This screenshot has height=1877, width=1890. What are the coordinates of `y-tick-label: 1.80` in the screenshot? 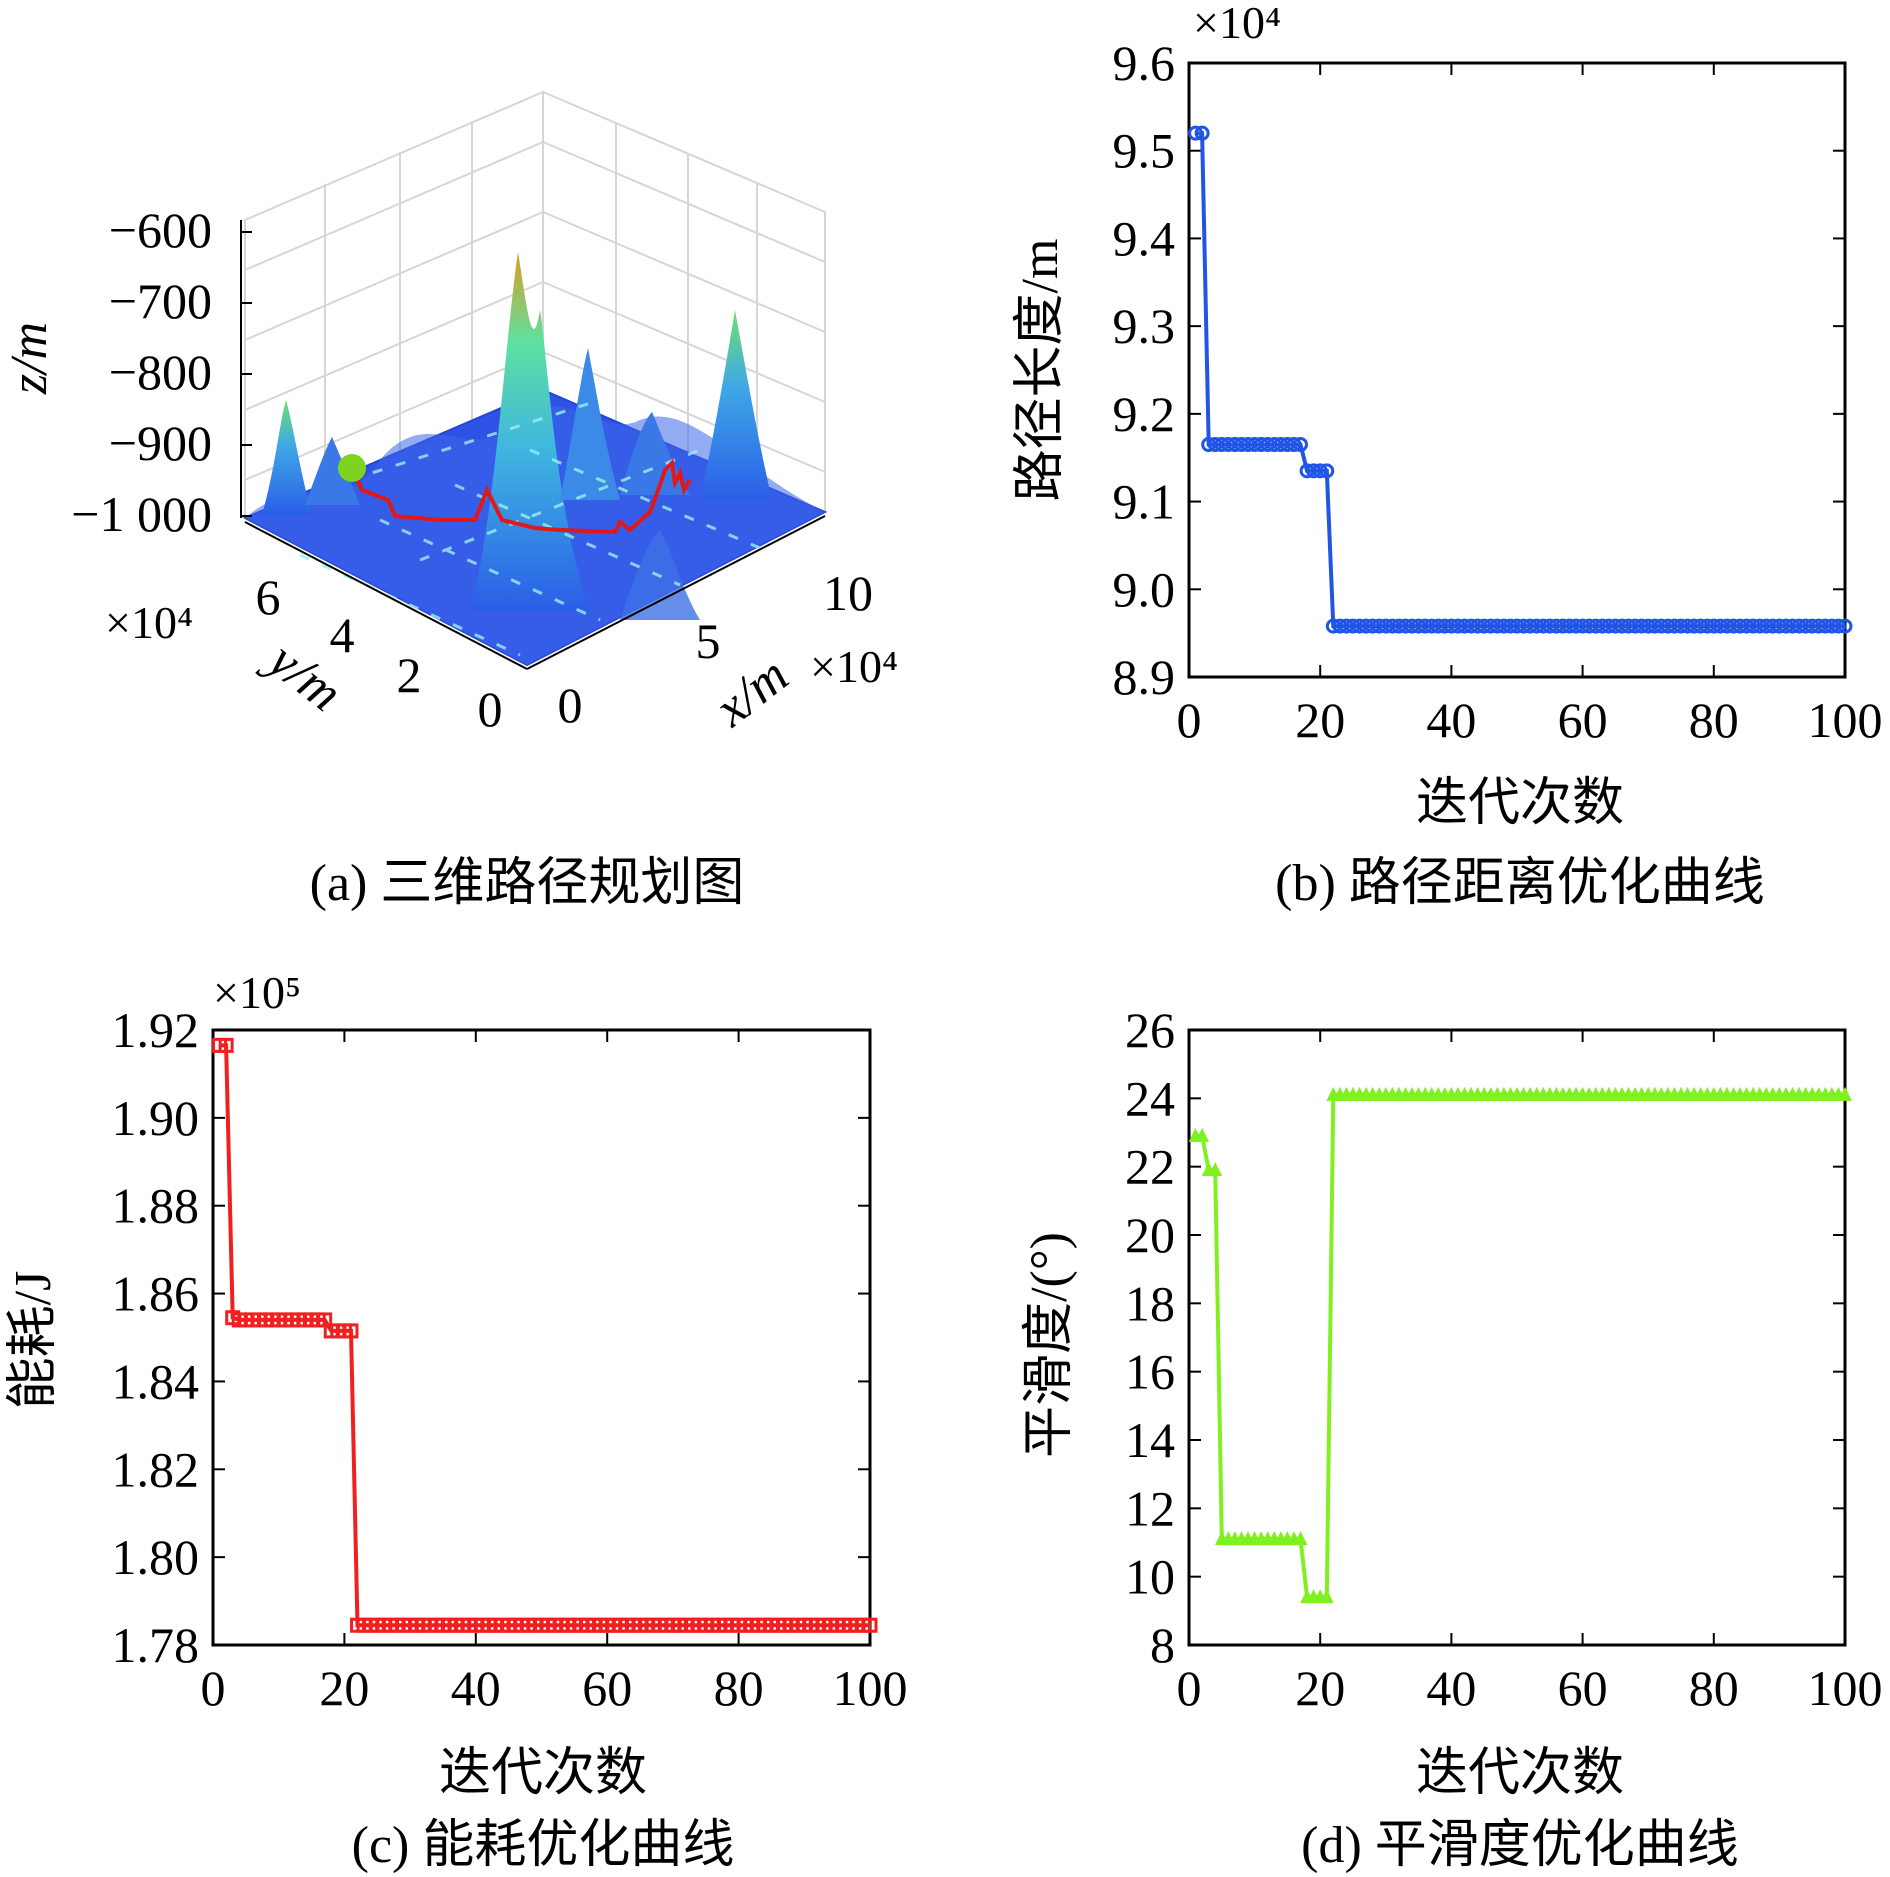 It's located at (156, 1557).